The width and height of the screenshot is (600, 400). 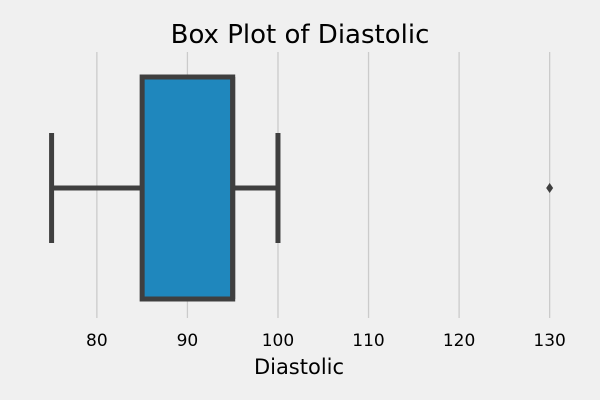 I want to click on chart-title: Box Plot of Diastolic, so click(x=300, y=35).